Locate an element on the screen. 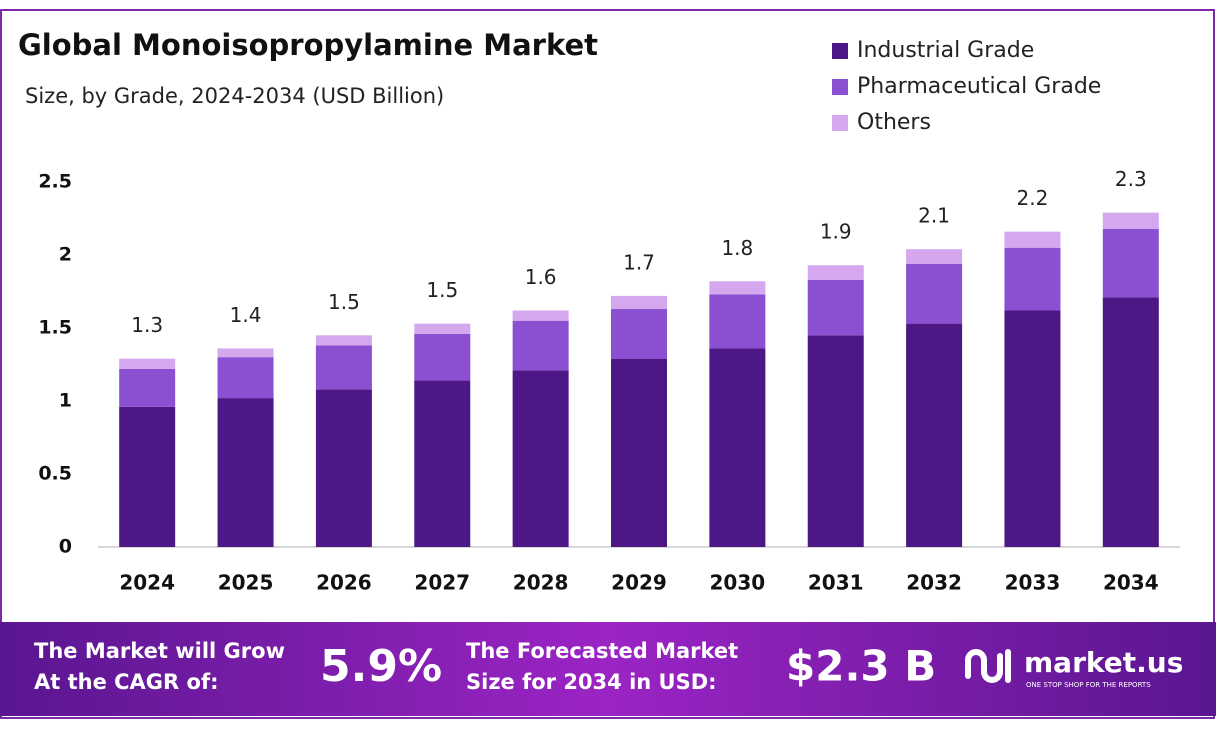 This screenshot has height=734, width=1216. x-tick-label: 2026 is located at coordinates (344, 583).